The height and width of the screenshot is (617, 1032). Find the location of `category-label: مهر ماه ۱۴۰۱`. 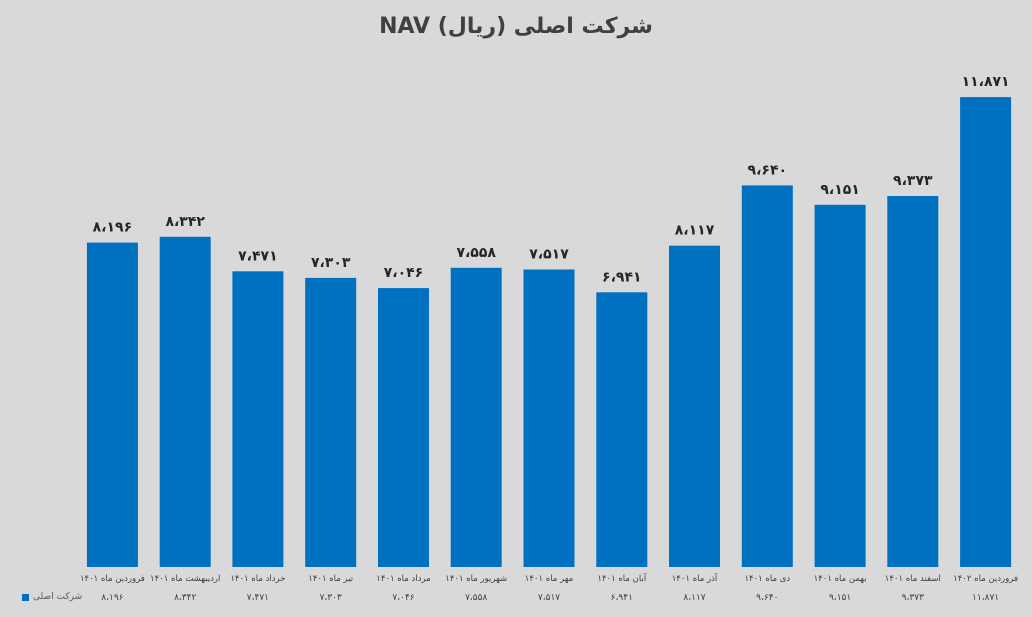

category-label: مهر ماه ۱۴۰۱ is located at coordinates (549, 579).